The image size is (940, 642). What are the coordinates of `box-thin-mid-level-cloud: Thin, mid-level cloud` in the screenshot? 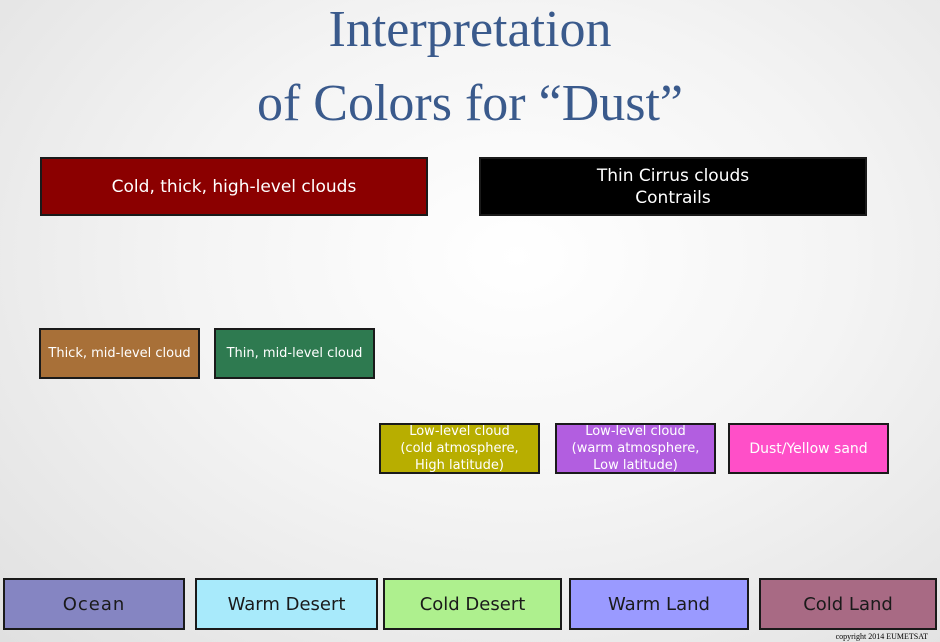 It's located at (294, 353).